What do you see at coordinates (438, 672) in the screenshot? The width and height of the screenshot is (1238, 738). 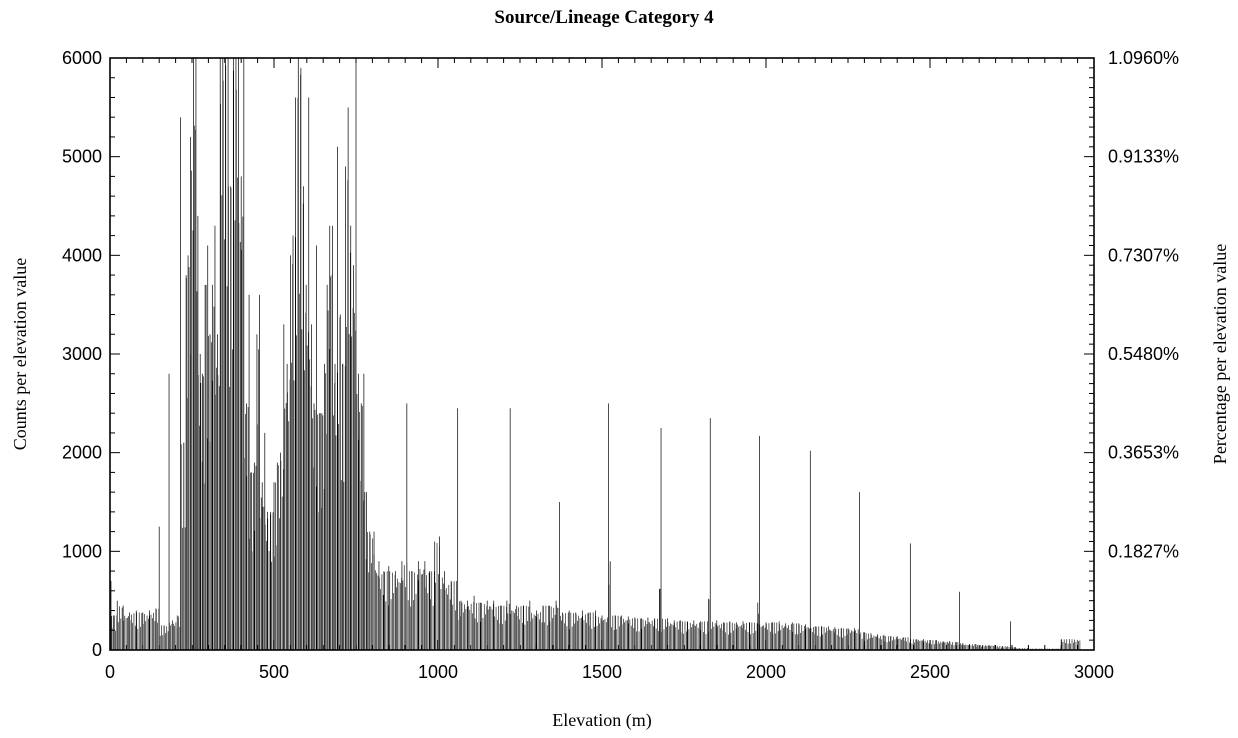 I see `x-tick-label: 1000` at bounding box center [438, 672].